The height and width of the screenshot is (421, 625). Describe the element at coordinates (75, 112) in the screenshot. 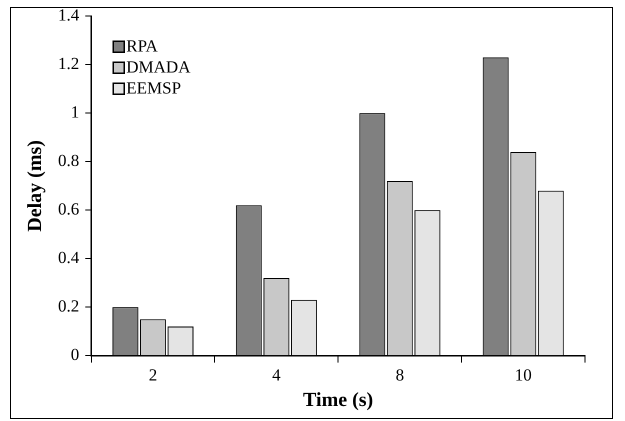

I see `y-tick-label: 1` at that location.